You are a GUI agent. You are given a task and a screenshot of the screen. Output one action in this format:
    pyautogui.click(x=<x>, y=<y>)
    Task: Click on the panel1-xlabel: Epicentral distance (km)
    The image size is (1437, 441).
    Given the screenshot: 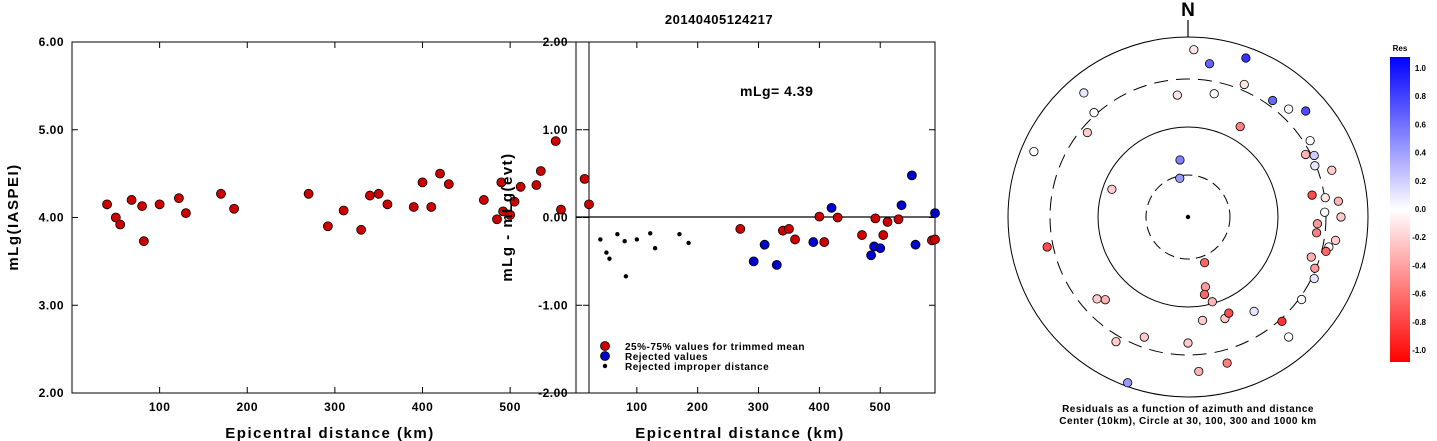 What is the action you would take?
    pyautogui.click(x=329, y=433)
    